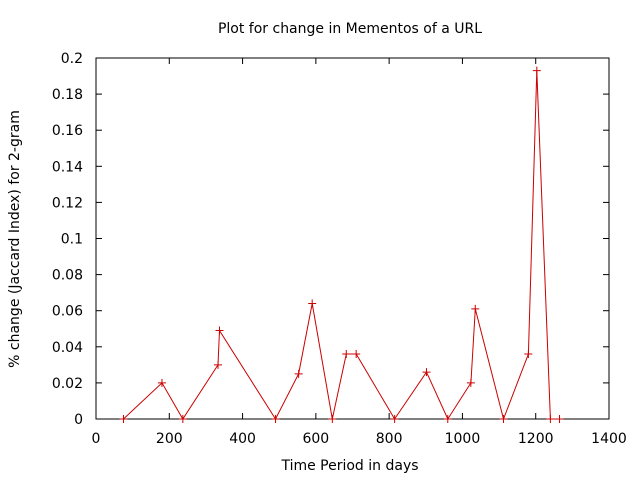 The image size is (640, 480). What do you see at coordinates (67, 167) in the screenshot?
I see `y-tick-label: 0.14` at bounding box center [67, 167].